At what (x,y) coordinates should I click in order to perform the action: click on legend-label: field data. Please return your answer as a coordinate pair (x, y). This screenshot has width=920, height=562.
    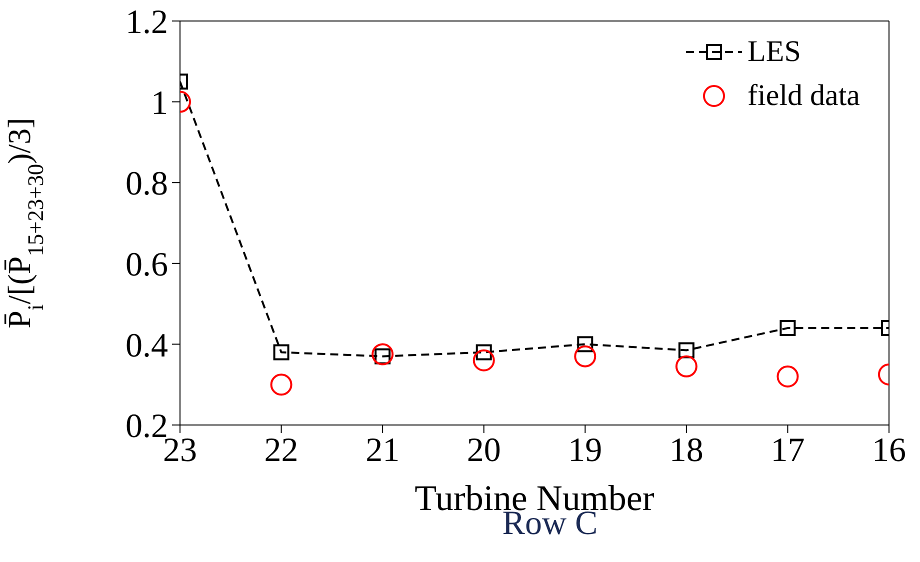
    Looking at the image, I should click on (804, 96).